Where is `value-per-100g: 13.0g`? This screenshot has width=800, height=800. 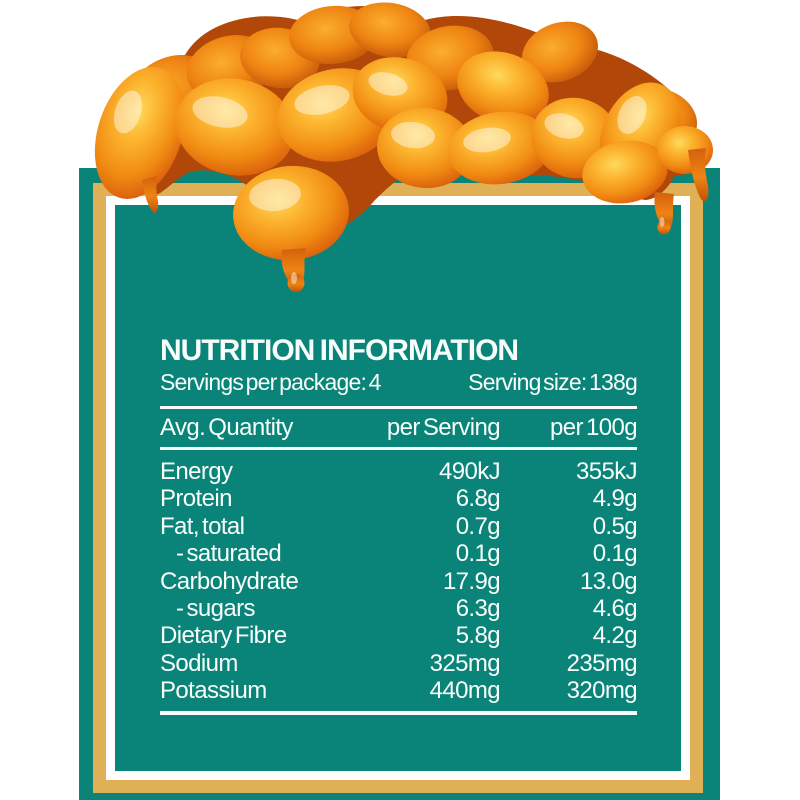
value-per-100g: 13.0g is located at coordinates (608, 581).